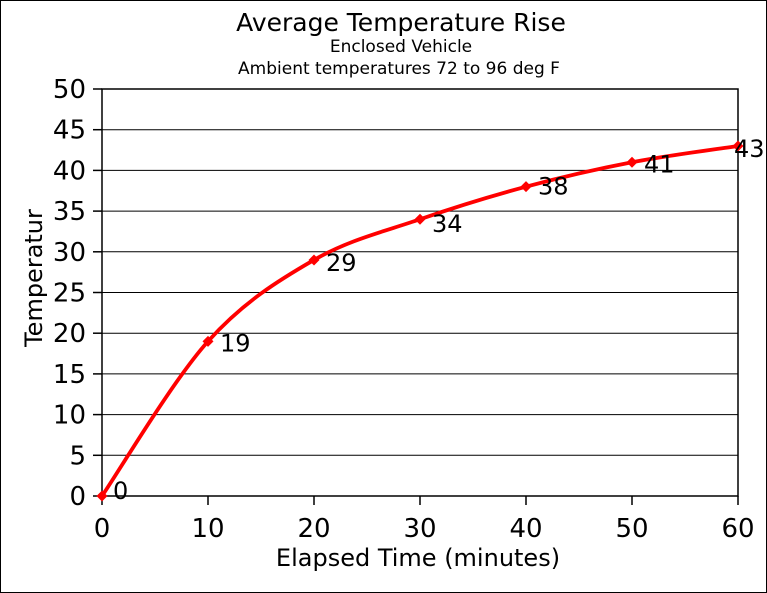 The height and width of the screenshot is (593, 767). I want to click on x-tick-label: 20, so click(313, 529).